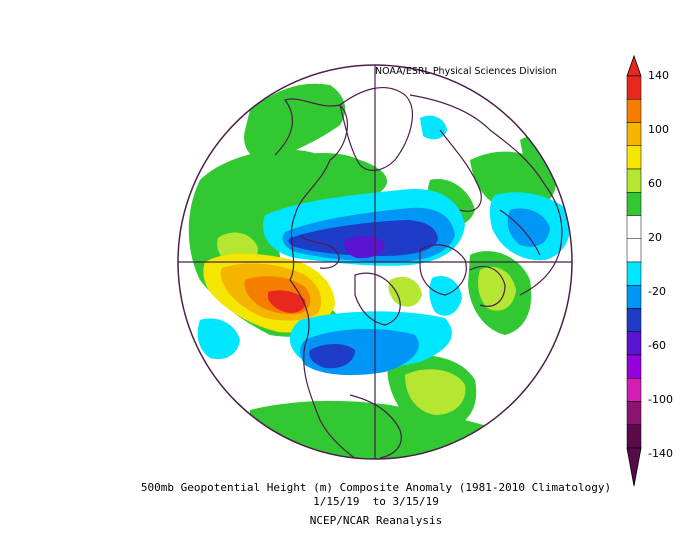  I want to click on colorbar-label: -140, so click(660, 453).